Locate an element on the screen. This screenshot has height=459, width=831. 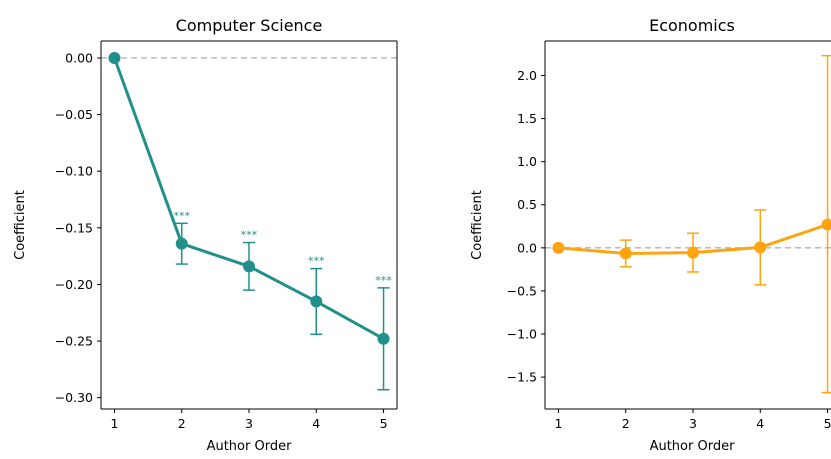
y-tick-label: 0.00 is located at coordinates (79, 57).